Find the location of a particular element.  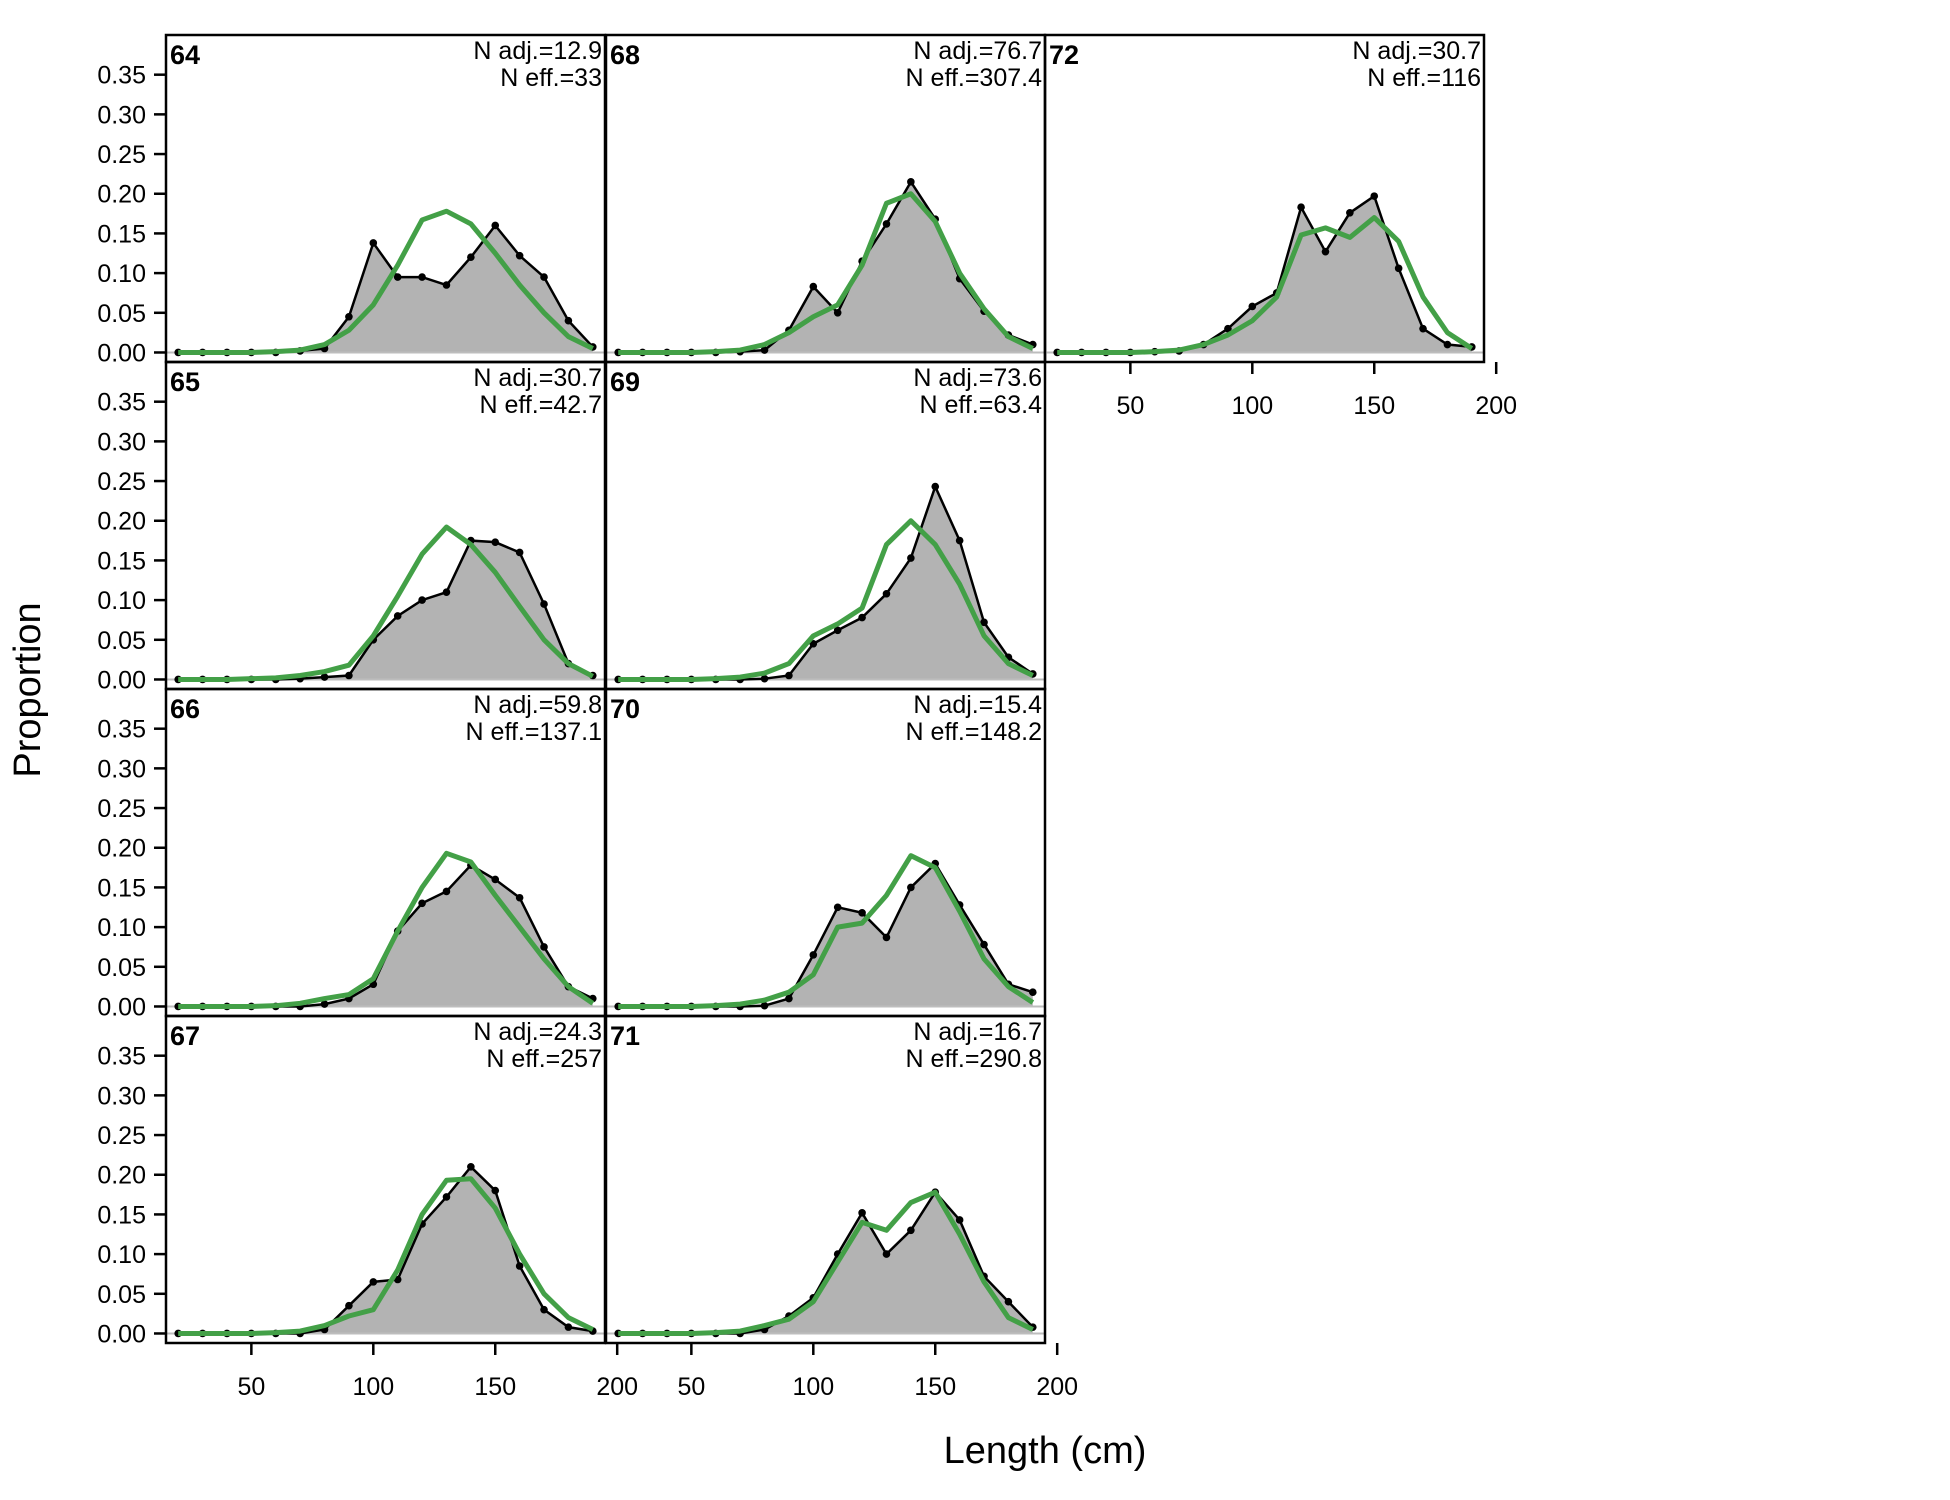

panel-label: 64 is located at coordinates (185, 55).